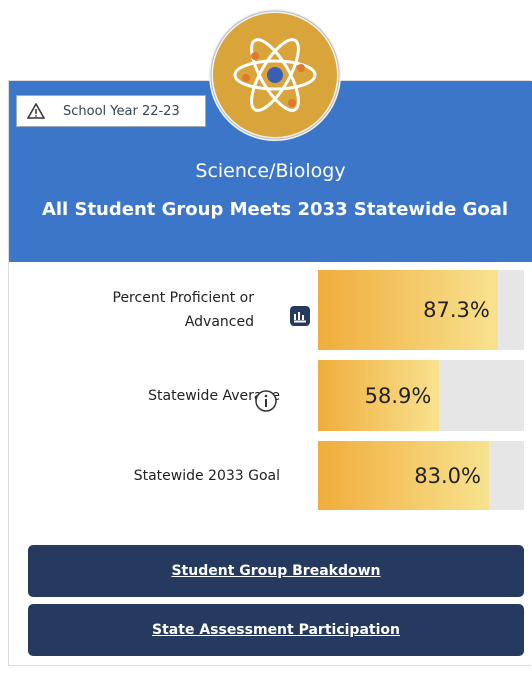 The image size is (532, 673). I want to click on badge-text: School Year 22-23, so click(121, 111).